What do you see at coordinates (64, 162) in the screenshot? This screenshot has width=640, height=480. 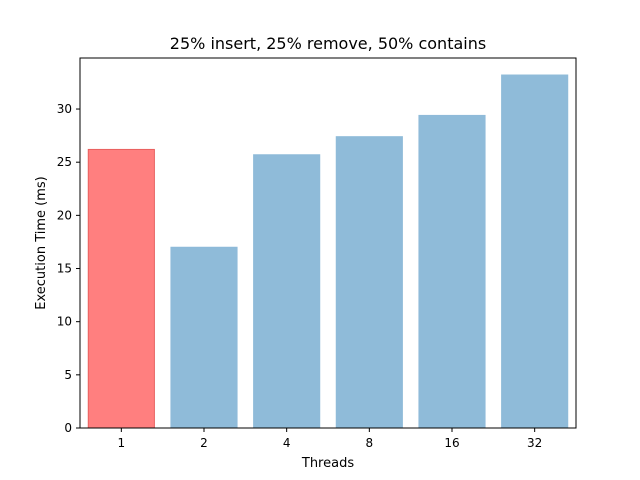 I see `y-tick-label: 25` at bounding box center [64, 162].